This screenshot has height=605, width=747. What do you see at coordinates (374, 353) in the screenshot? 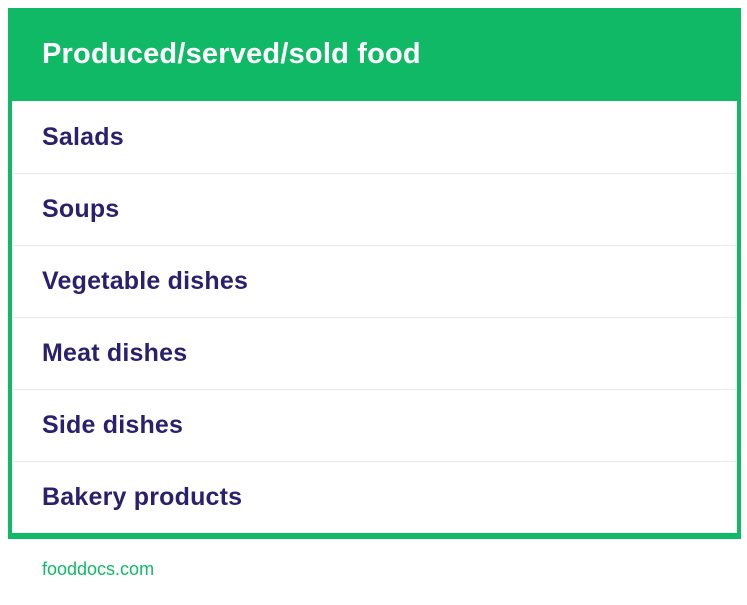
I see `table-row: Meat dishes` at bounding box center [374, 353].